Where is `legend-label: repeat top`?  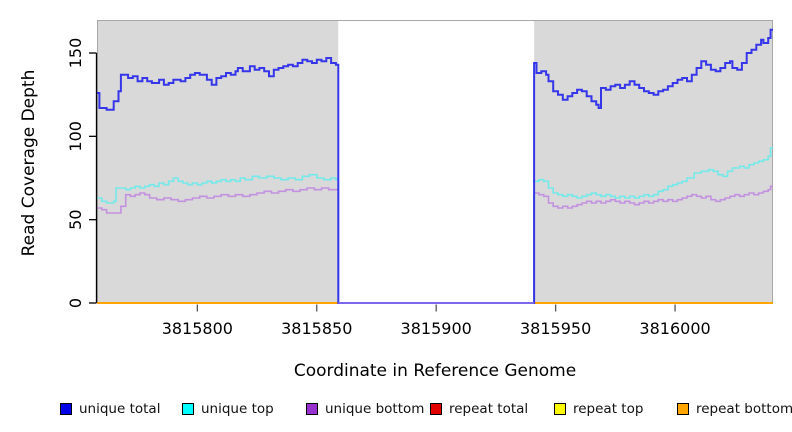
legend-label: repeat top is located at coordinates (608, 409).